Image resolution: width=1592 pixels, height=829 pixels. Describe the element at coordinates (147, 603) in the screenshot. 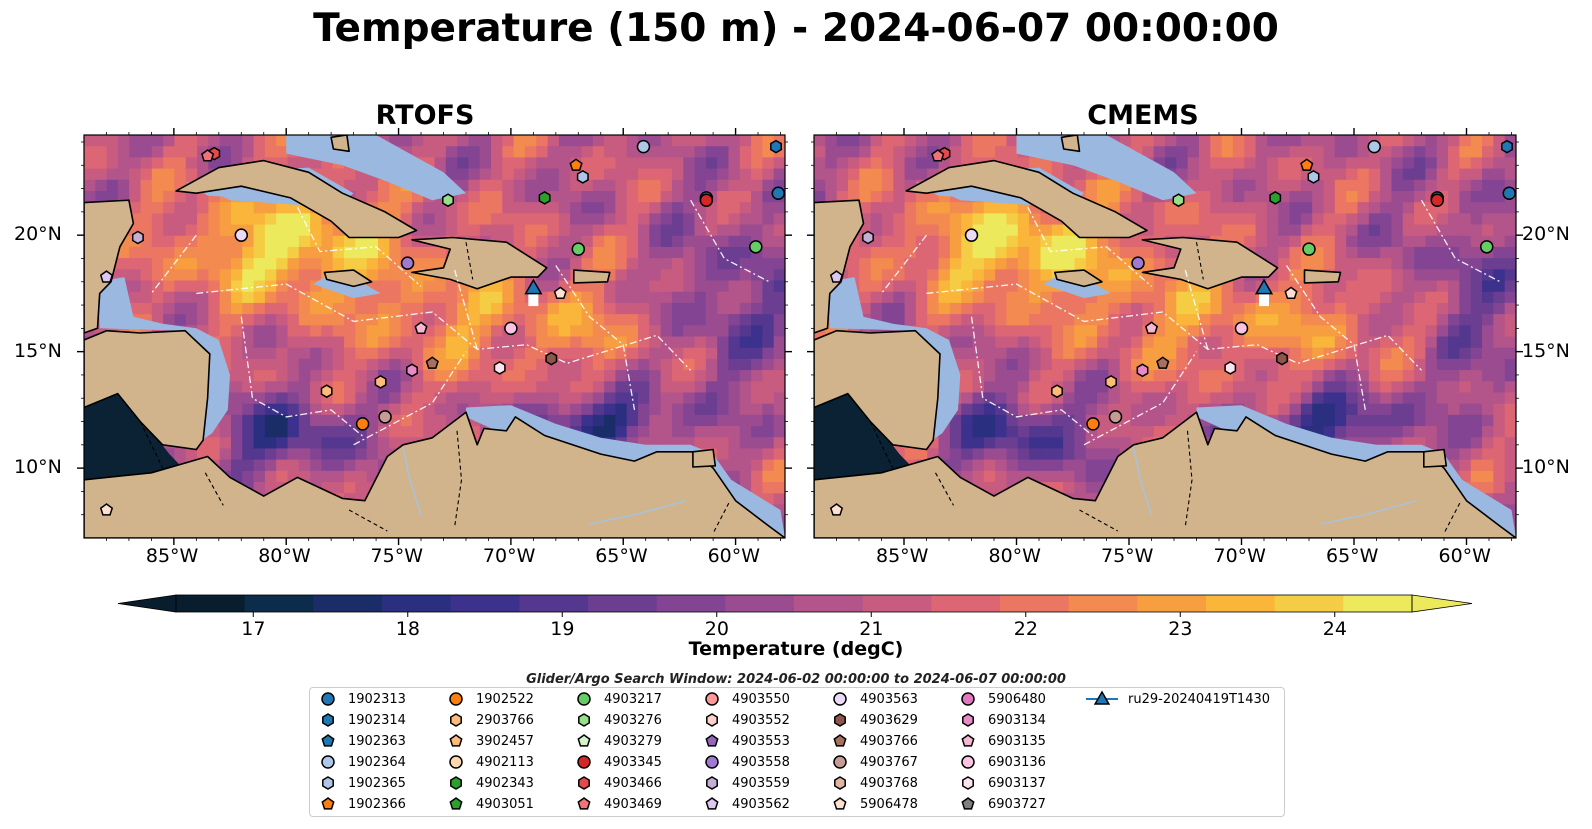

I see `colorbar-min-extend` at that location.